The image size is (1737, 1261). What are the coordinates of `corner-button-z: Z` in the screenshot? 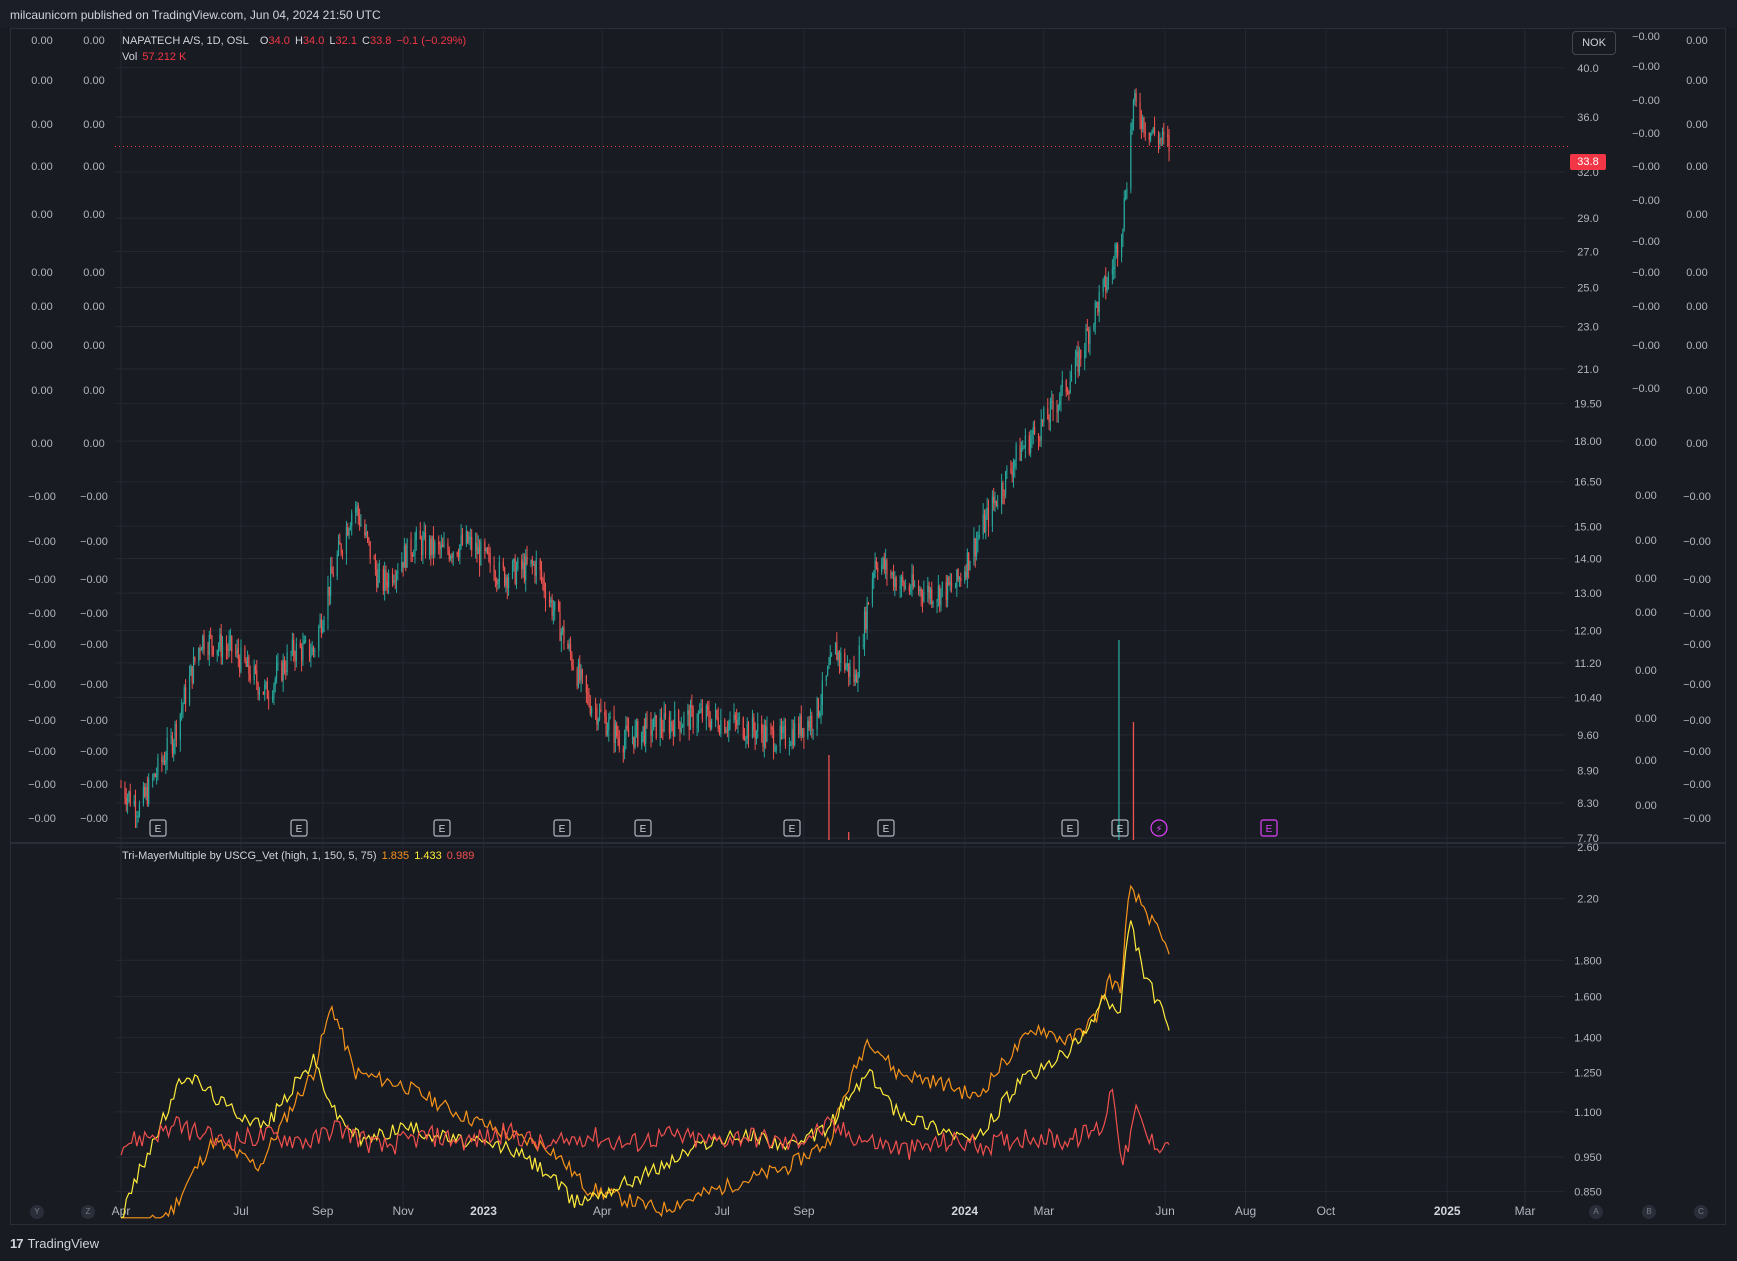 It's located at (88, 1212).